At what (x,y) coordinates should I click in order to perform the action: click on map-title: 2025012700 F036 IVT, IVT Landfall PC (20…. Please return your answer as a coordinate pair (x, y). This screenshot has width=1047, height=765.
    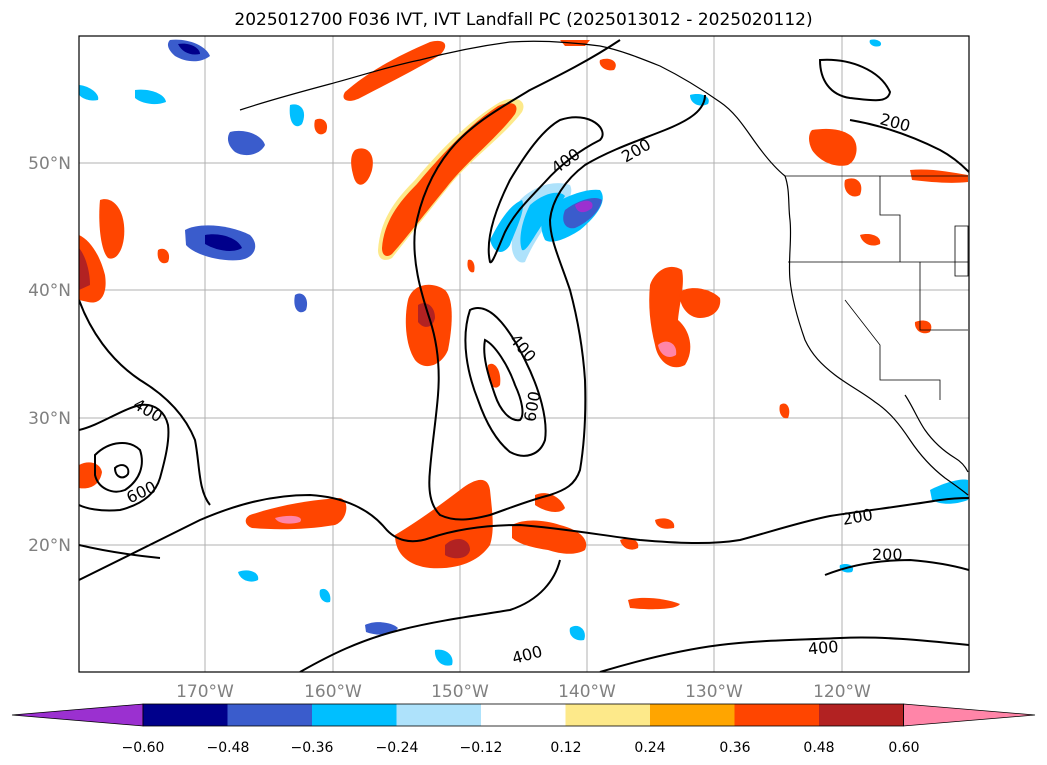
    Looking at the image, I should click on (523, 20).